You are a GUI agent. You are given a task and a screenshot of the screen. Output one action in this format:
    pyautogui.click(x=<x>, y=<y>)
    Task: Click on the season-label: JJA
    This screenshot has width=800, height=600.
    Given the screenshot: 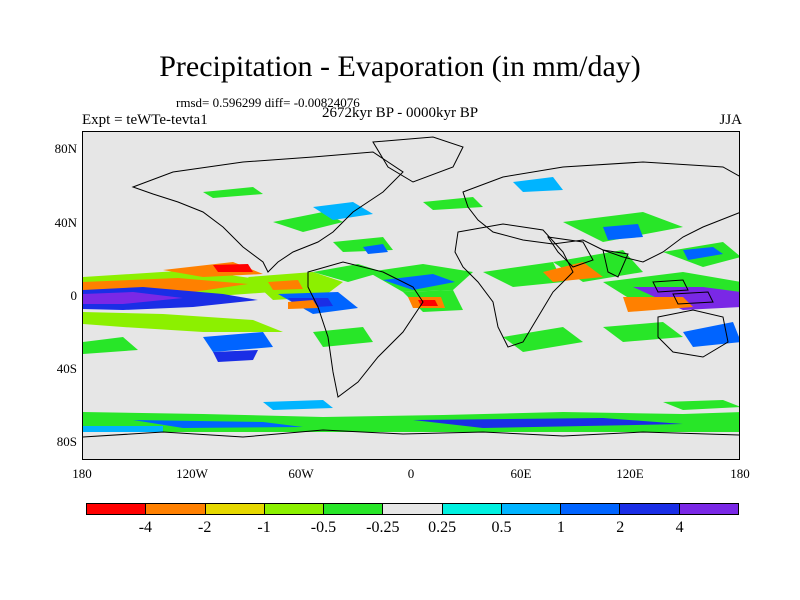 What is the action you would take?
    pyautogui.click(x=730, y=120)
    